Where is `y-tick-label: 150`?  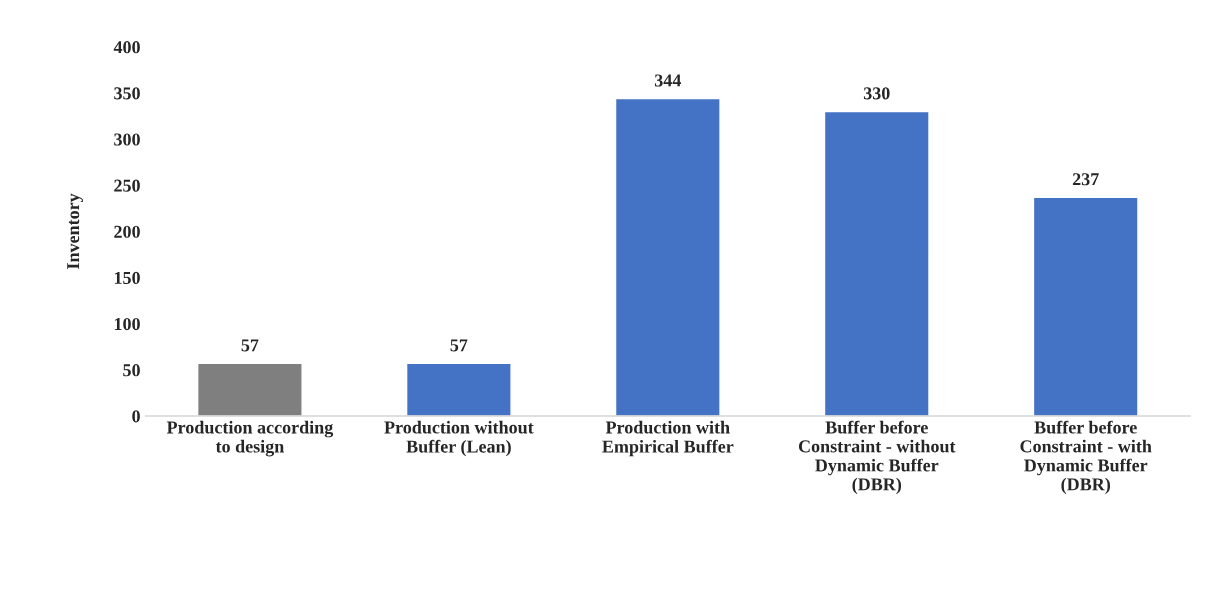 y-tick-label: 150 is located at coordinates (127, 277).